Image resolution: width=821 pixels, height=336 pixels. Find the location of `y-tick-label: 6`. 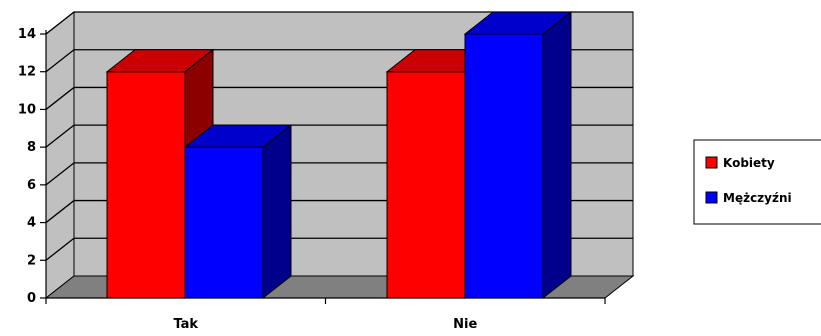

y-tick-label: 6 is located at coordinates (31, 185).